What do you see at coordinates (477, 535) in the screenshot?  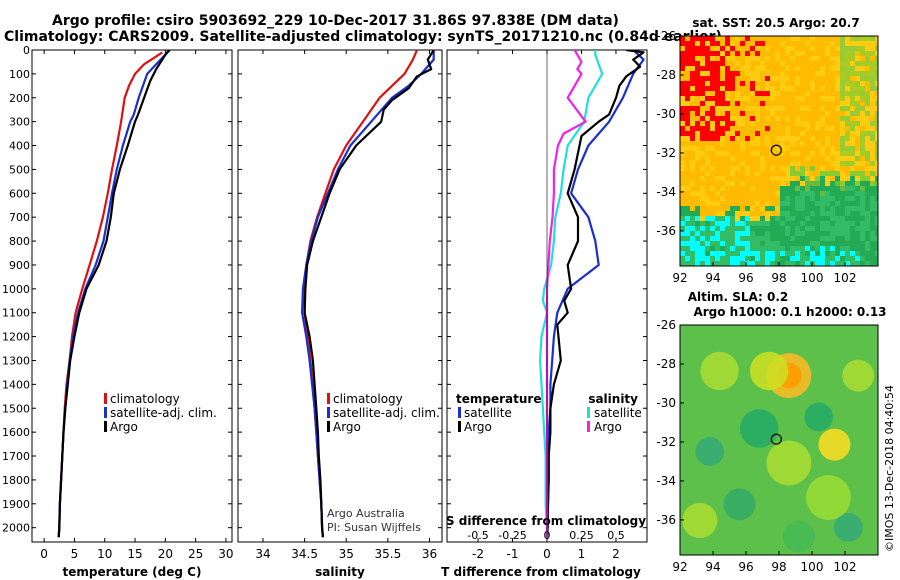 I see `s-diff-tick-label: -0.5` at bounding box center [477, 535].